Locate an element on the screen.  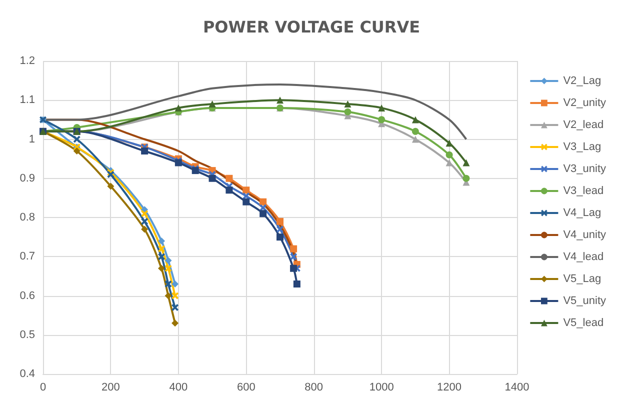
x-tick-label: 600 is located at coordinates (246, 388).